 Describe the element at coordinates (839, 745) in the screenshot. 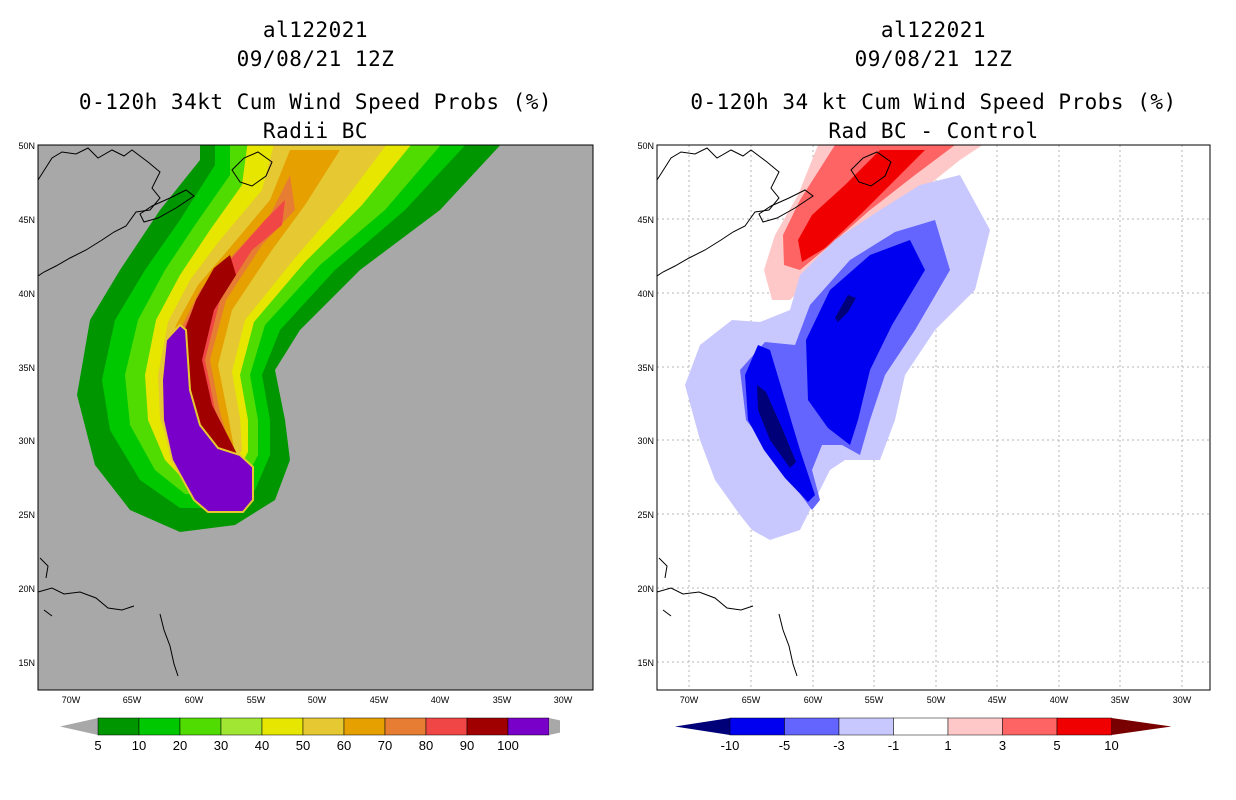

I see `colorbar-label: -3` at that location.